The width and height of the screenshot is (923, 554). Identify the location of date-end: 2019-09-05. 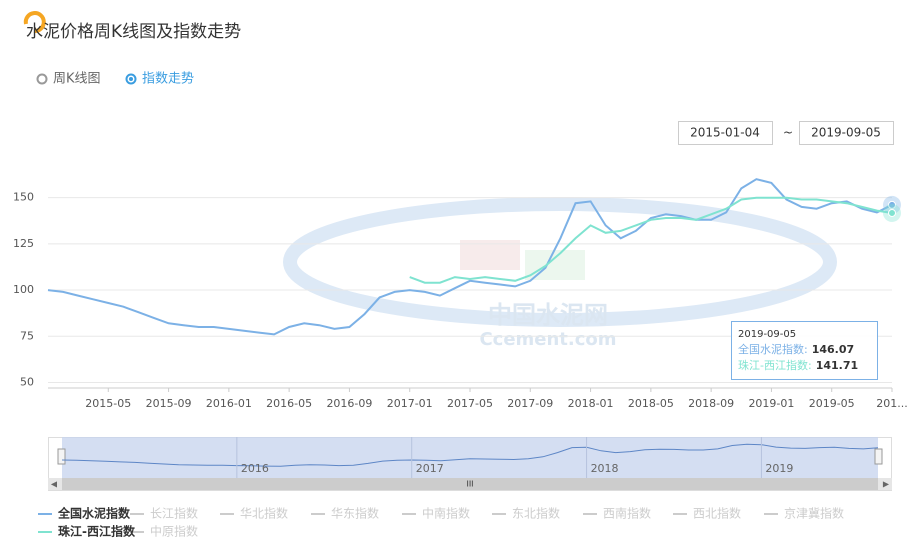
(846, 133).